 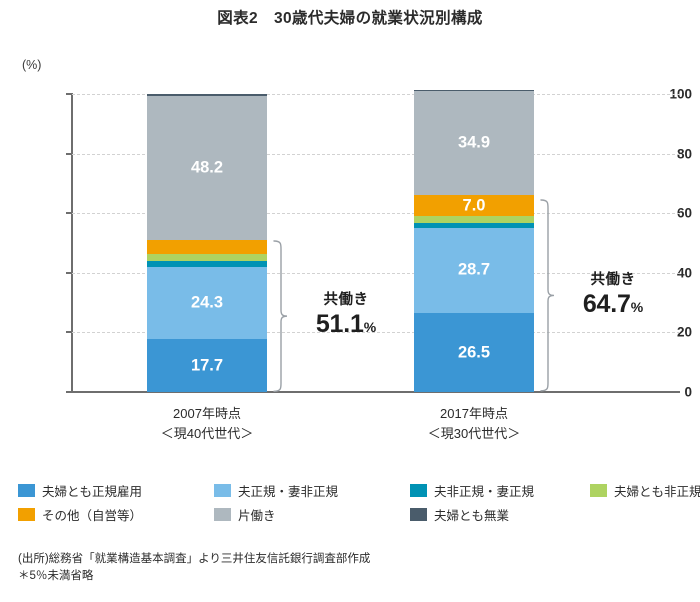 I want to click on legend-item: 夫非正規・妻正規, so click(x=472, y=490).